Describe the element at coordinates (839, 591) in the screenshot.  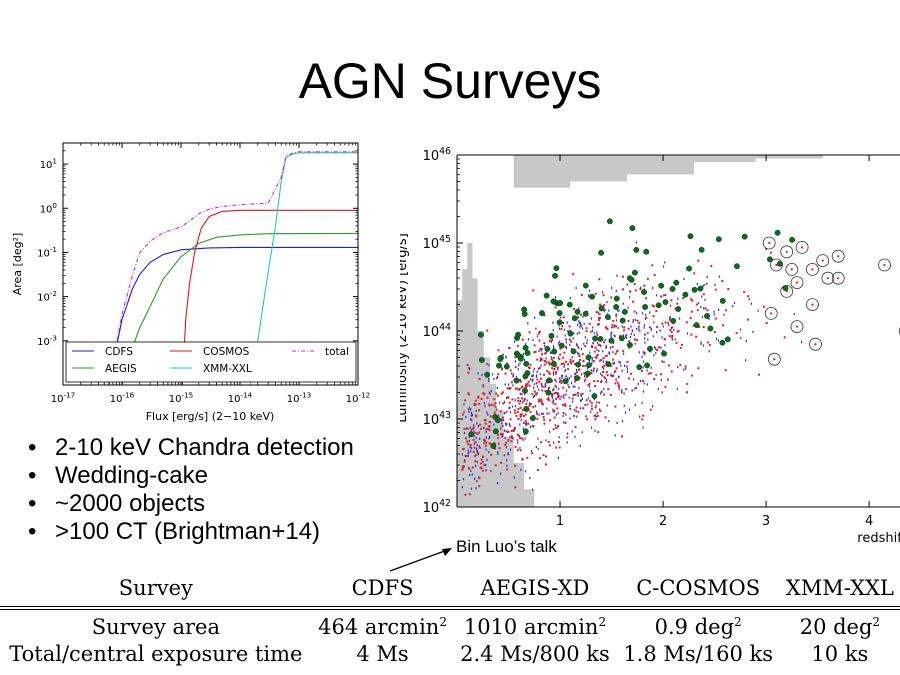
I see `table-header: XMM-XXL` at that location.